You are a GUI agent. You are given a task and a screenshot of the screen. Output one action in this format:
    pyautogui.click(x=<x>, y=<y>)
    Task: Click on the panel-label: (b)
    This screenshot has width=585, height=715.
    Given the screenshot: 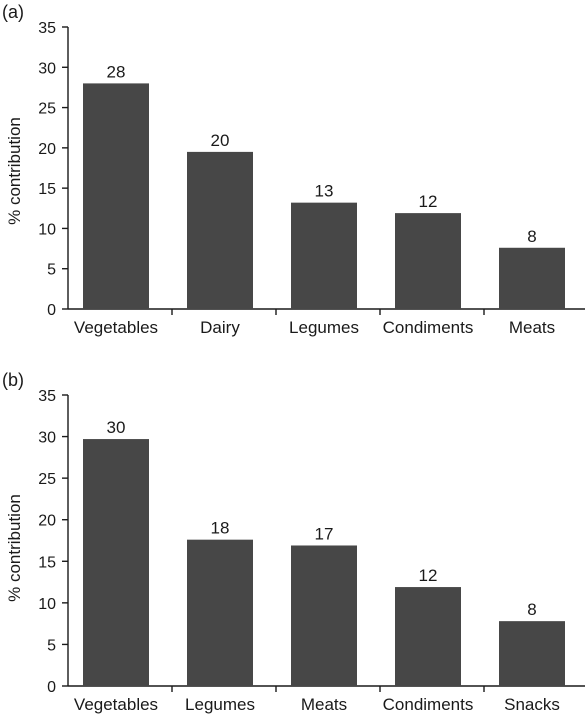 What is the action you would take?
    pyautogui.click(x=13, y=380)
    